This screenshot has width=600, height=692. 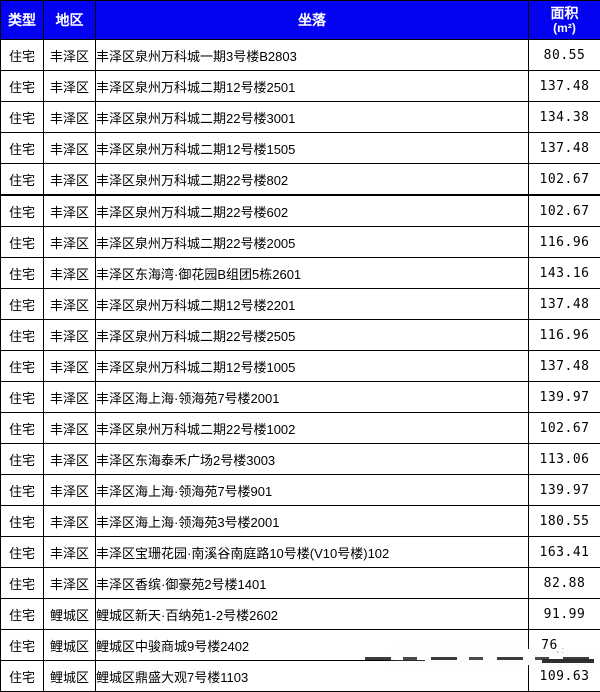 I want to click on cell-location: 丰泽区泉州万科城二期12号楼1005, so click(x=312, y=366).